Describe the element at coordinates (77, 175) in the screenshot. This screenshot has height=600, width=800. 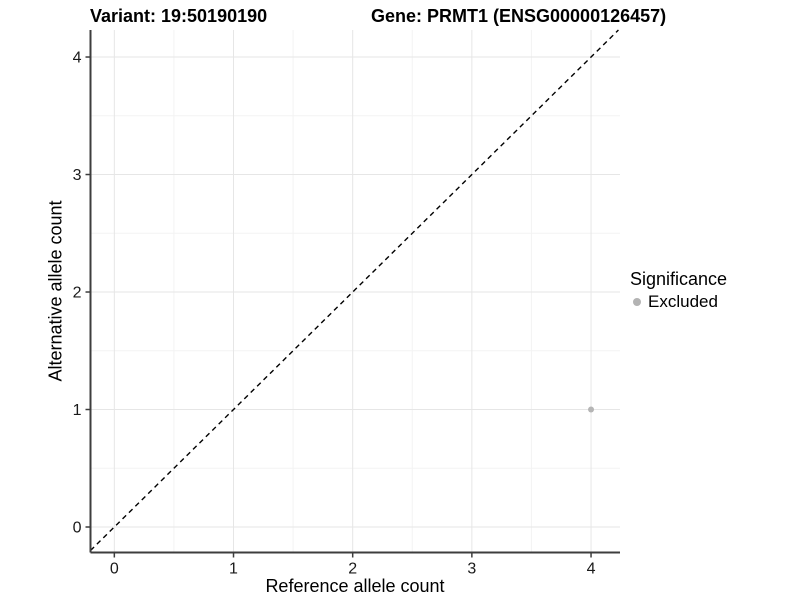
I see `y-tick-label: 3` at that location.